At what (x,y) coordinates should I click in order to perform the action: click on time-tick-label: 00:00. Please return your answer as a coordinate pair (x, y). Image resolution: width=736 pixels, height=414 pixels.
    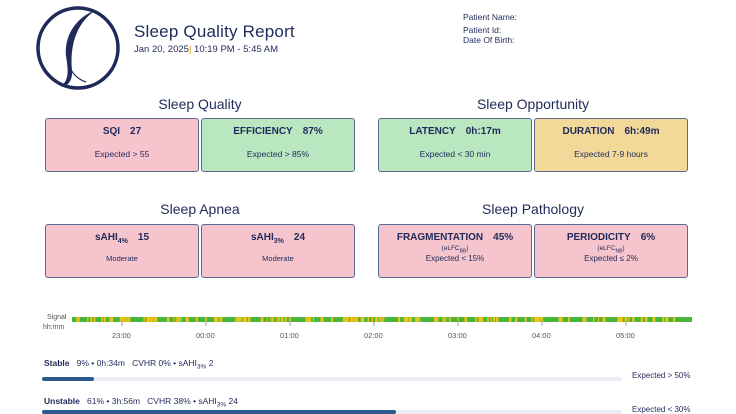
    Looking at the image, I should click on (205, 335).